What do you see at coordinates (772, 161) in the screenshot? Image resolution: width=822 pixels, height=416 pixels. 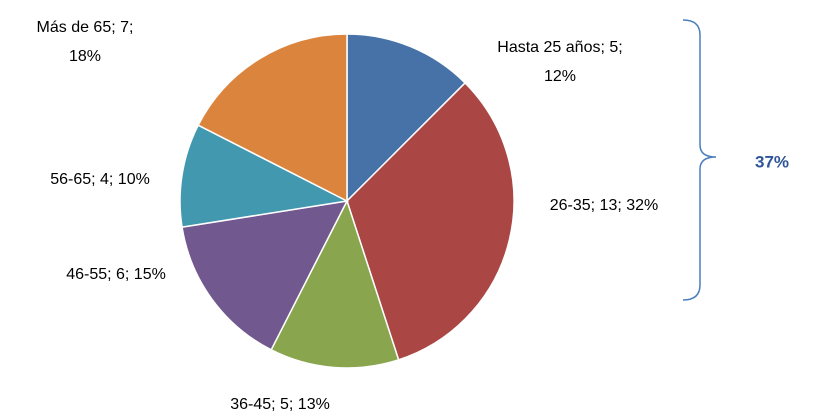 I see `annotation: 37%` at bounding box center [772, 161].